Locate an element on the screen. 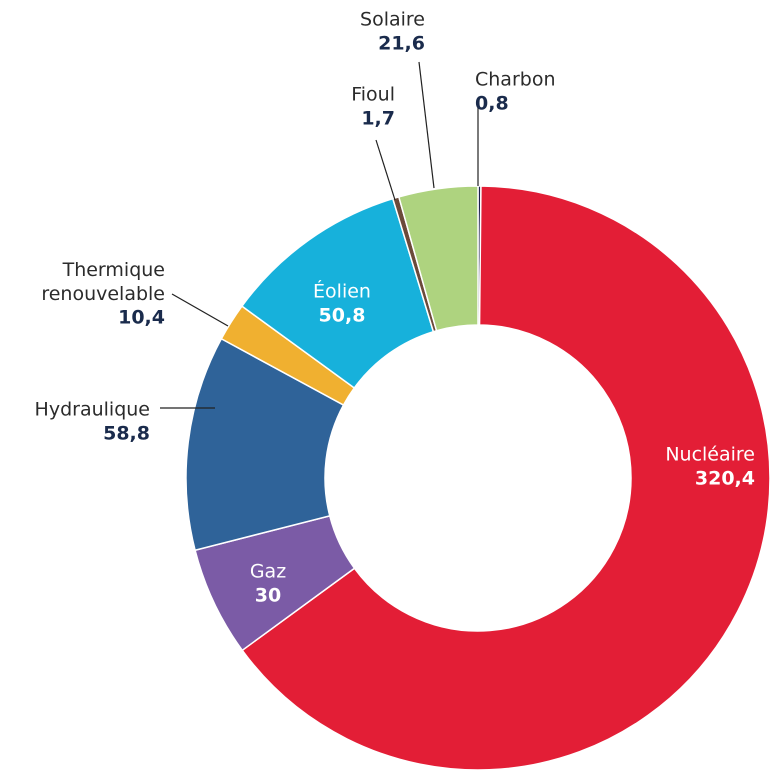  category-label: Nucléaire is located at coordinates (710, 455).